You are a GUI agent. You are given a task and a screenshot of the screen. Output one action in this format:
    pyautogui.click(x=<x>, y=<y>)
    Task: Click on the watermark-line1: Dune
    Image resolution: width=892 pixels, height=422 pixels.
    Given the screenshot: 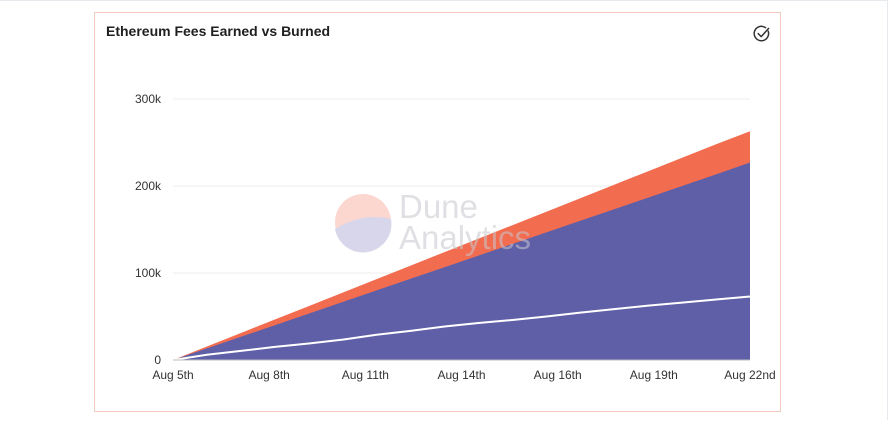 What is the action you would take?
    pyautogui.click(x=438, y=206)
    